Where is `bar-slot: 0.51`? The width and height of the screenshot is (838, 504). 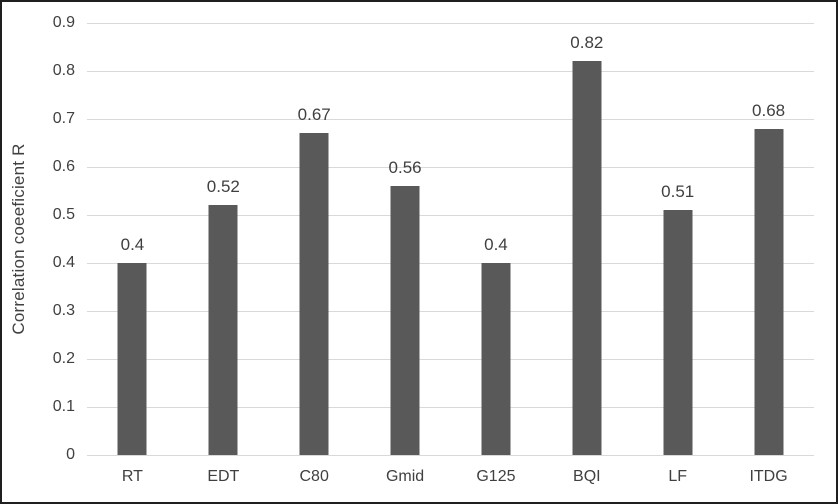
bar-slot: 0.51 is located at coordinates (677, 239).